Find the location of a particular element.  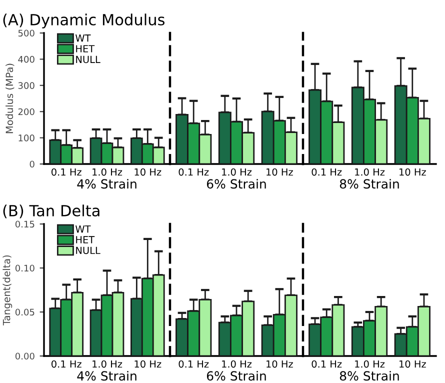

y-tick-label: 0 is located at coordinates (32, 164).